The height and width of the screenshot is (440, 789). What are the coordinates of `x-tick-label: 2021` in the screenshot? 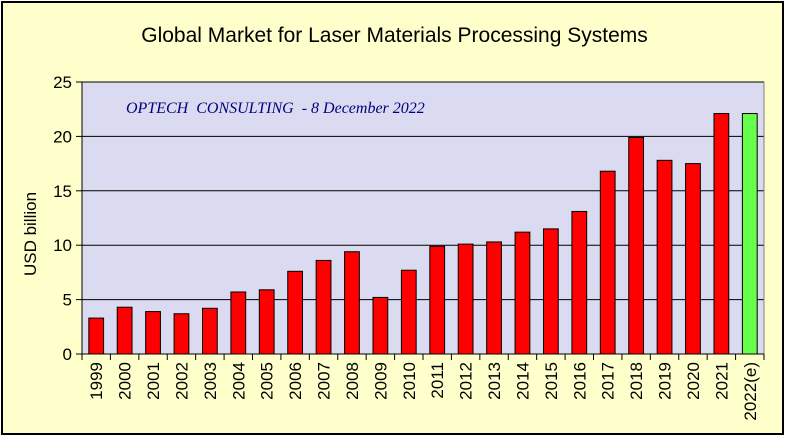 It's located at (721, 381).